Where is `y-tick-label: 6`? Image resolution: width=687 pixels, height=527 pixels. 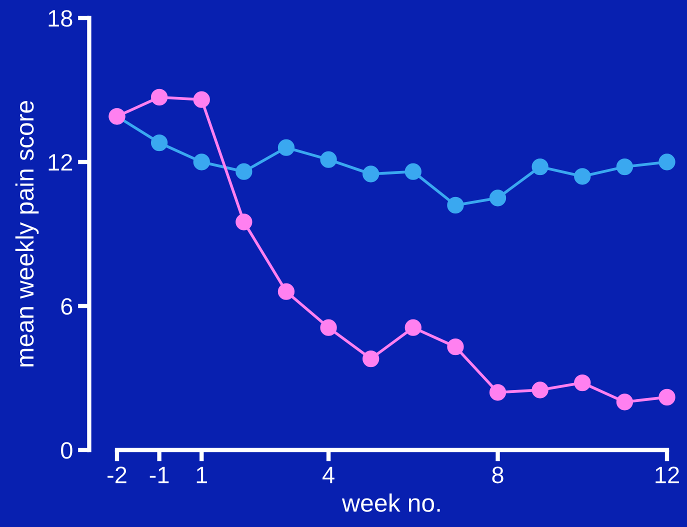
y-tick-label: 6 is located at coordinates (66, 306).